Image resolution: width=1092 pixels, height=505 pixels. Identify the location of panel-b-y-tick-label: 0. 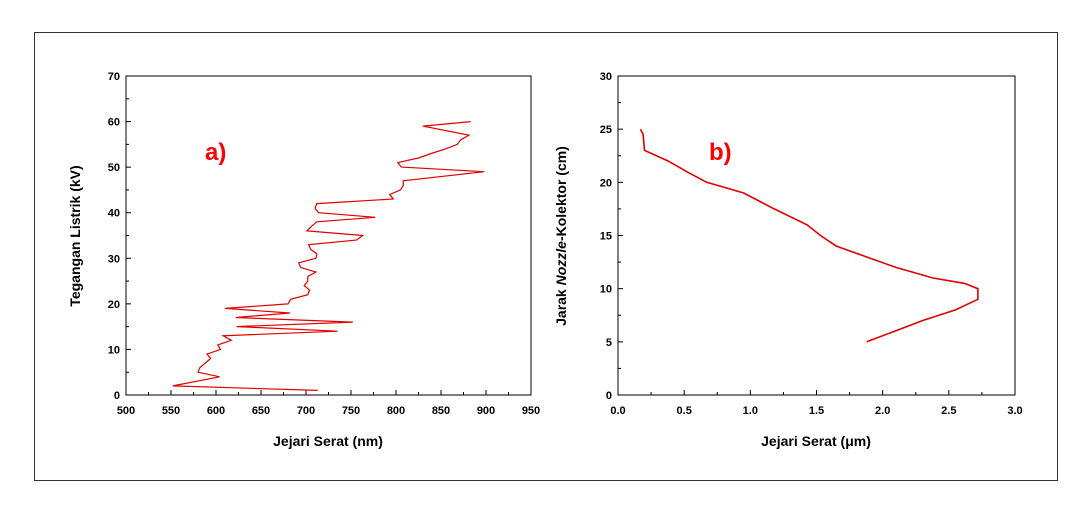
(609, 396).